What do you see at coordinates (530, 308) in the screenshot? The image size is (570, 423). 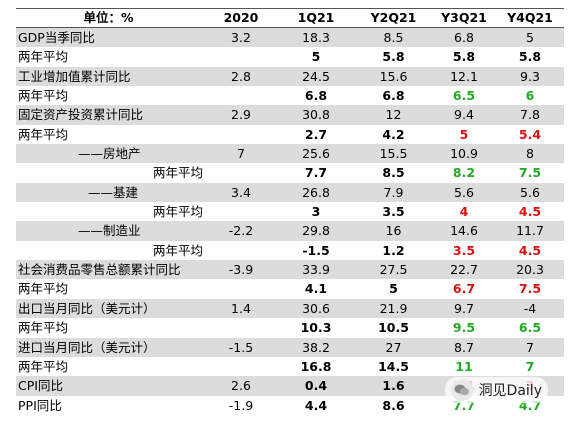 I see `row-value: -4` at bounding box center [530, 308].